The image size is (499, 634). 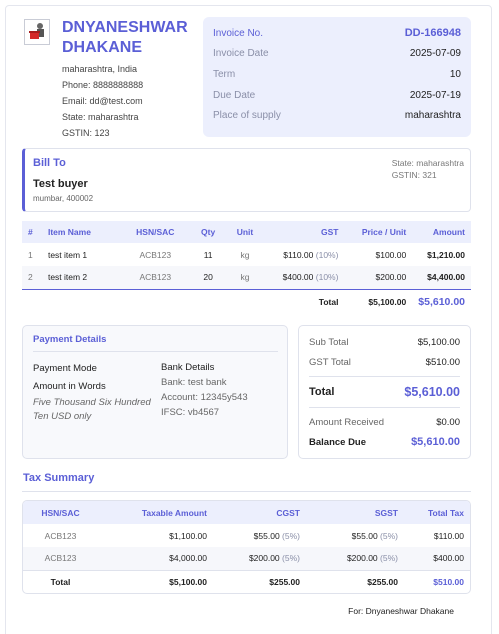 I want to click on buyer-gstin: GSTIN: 321, so click(x=414, y=175).